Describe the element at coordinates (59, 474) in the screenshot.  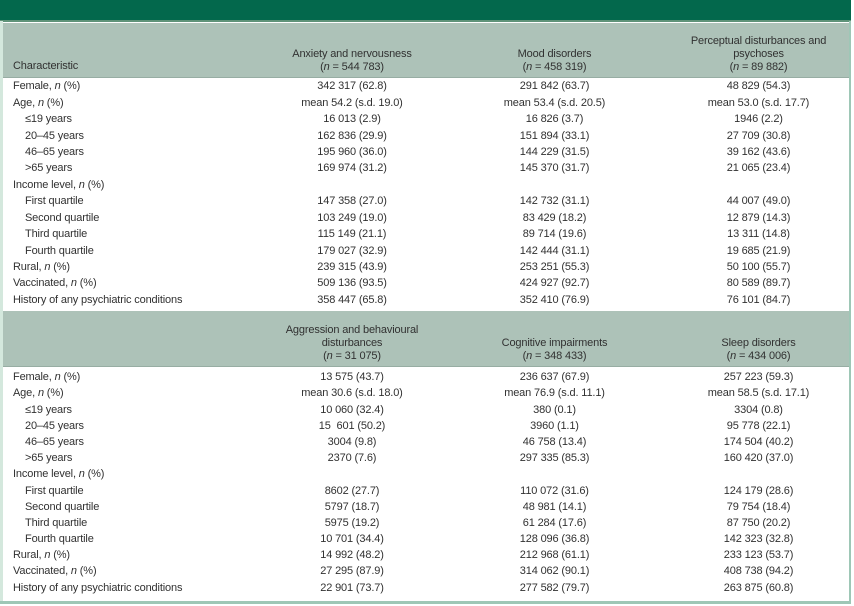
I see `row-label: Income level, n (%)` at that location.